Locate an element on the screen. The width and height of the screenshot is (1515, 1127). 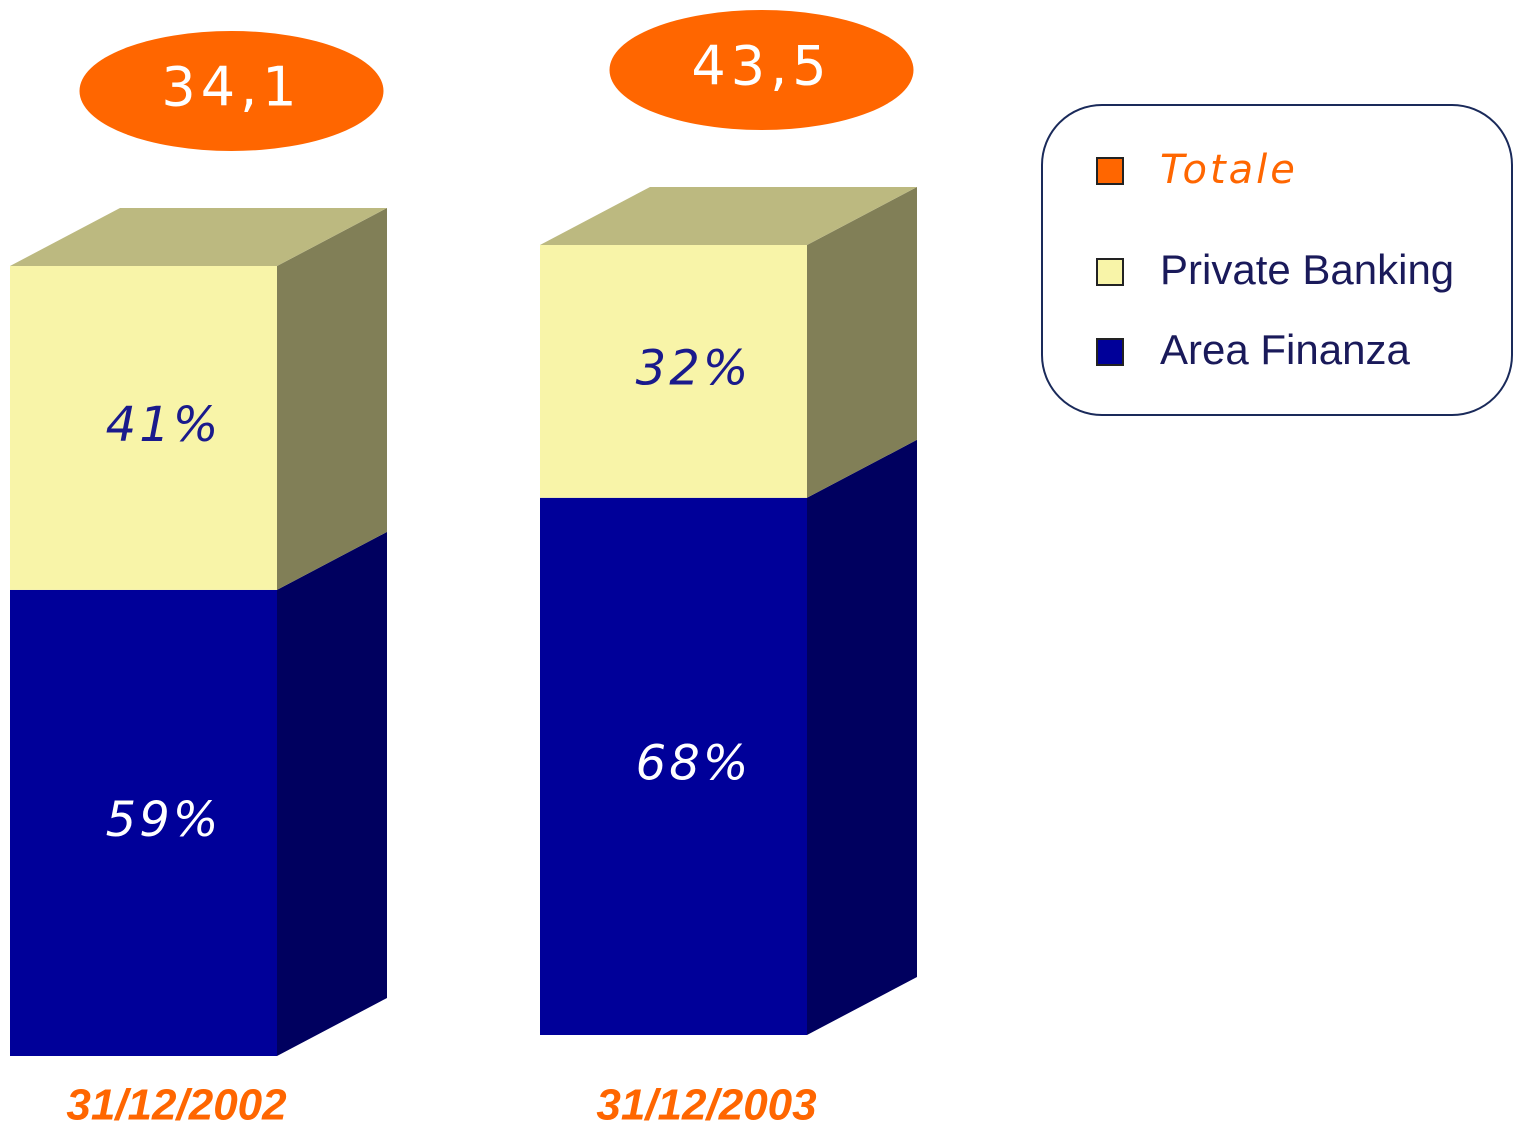
total-label: 43,5 is located at coordinates (761, 66).